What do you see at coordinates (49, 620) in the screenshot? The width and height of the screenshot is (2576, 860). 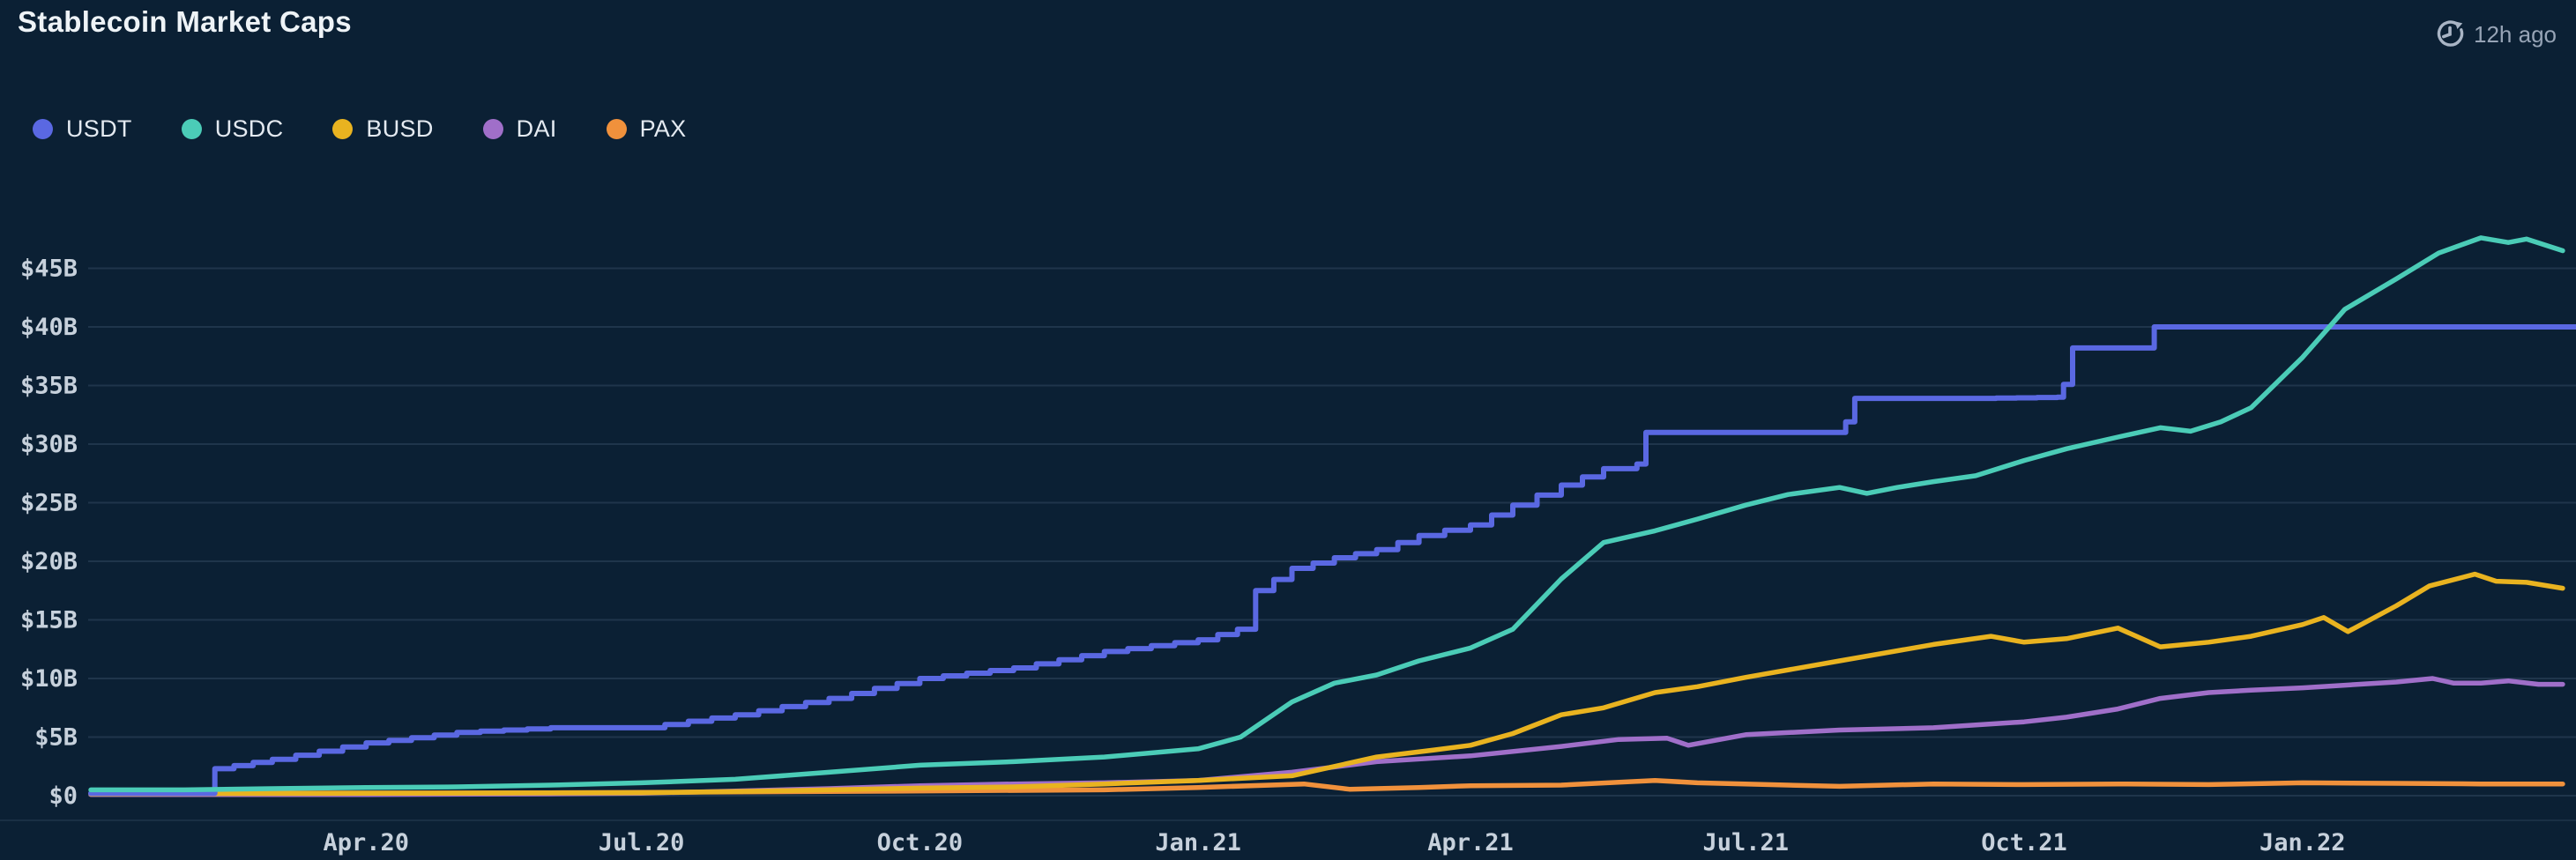 I see `y-axis-label: $15B` at bounding box center [49, 620].